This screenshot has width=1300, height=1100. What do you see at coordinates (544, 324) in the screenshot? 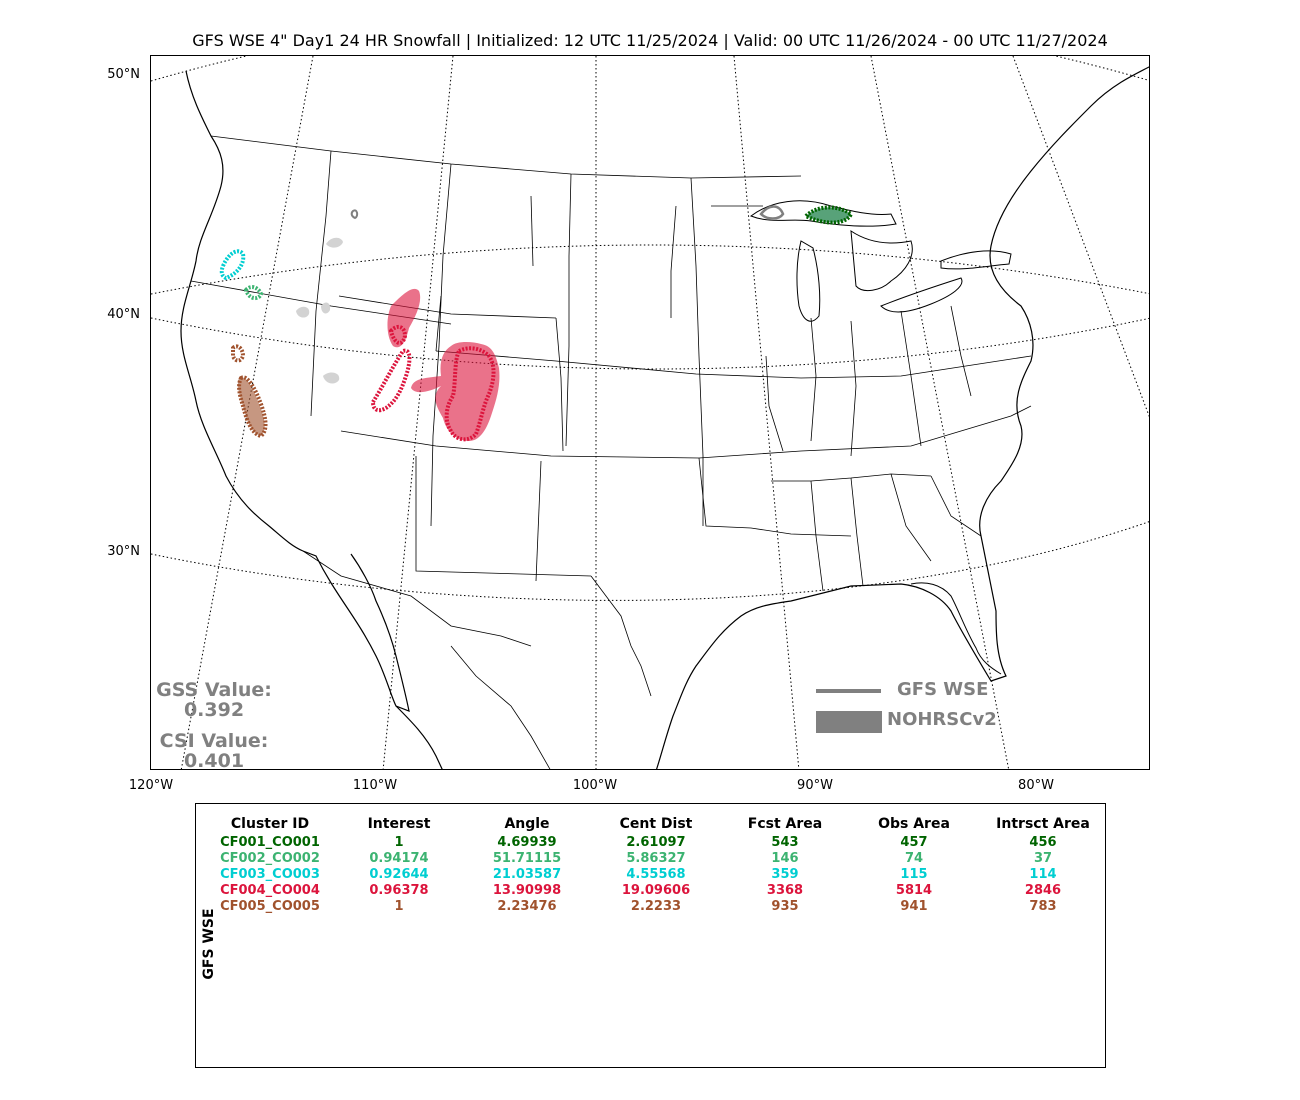
I see `observed-clusters` at bounding box center [544, 324].